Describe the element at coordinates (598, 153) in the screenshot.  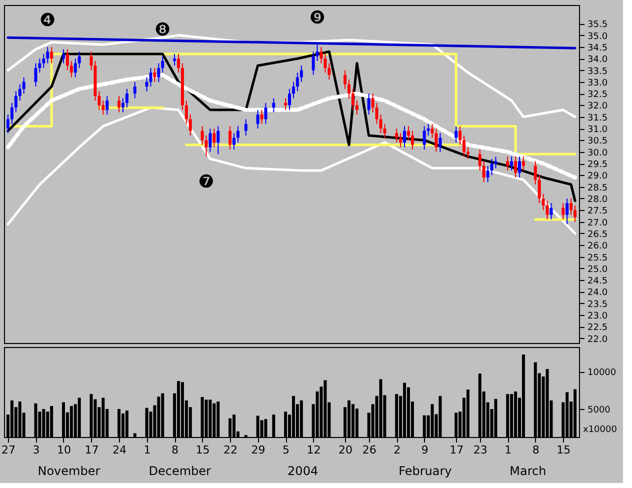
I see `y-tick-label: 30.0` at that location.